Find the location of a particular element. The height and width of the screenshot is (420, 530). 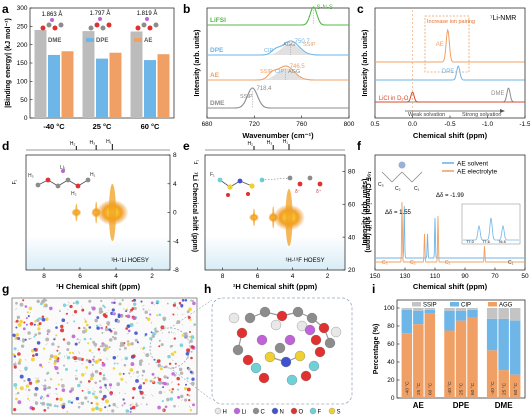

x-group-label: DPE is located at coordinates (461, 405).